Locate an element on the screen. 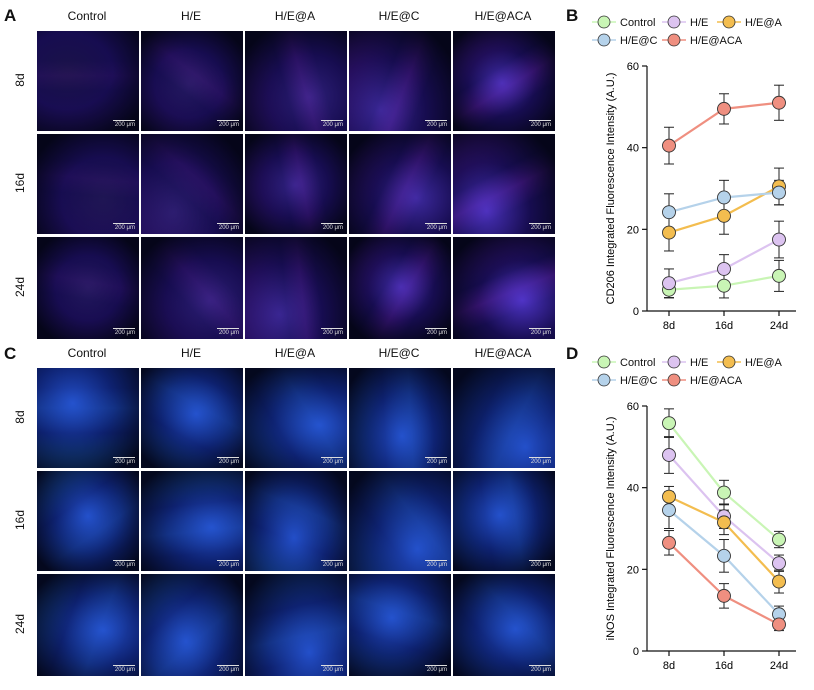  micrograph-16d-0: 200 μm is located at coordinates (88, 521).